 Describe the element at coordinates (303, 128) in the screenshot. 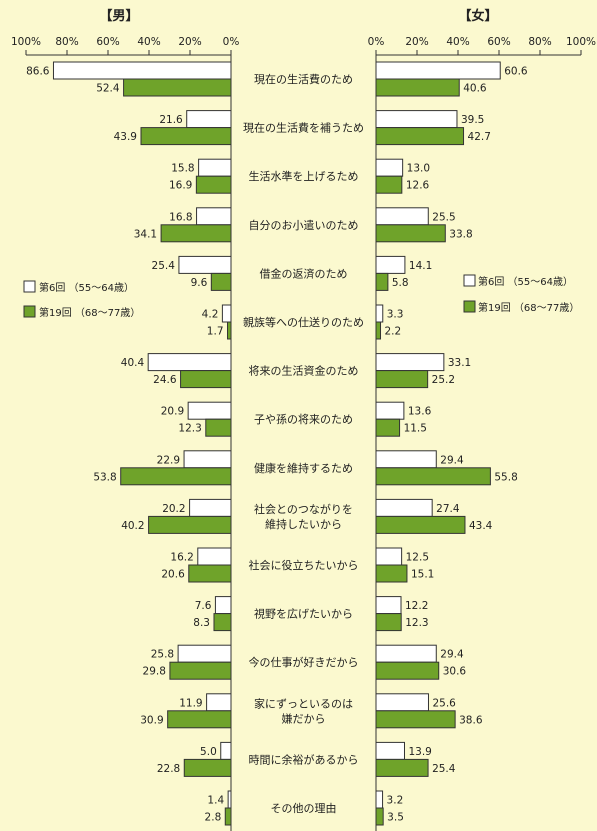

I see `category-label: 現在の生活費を補うため` at that location.